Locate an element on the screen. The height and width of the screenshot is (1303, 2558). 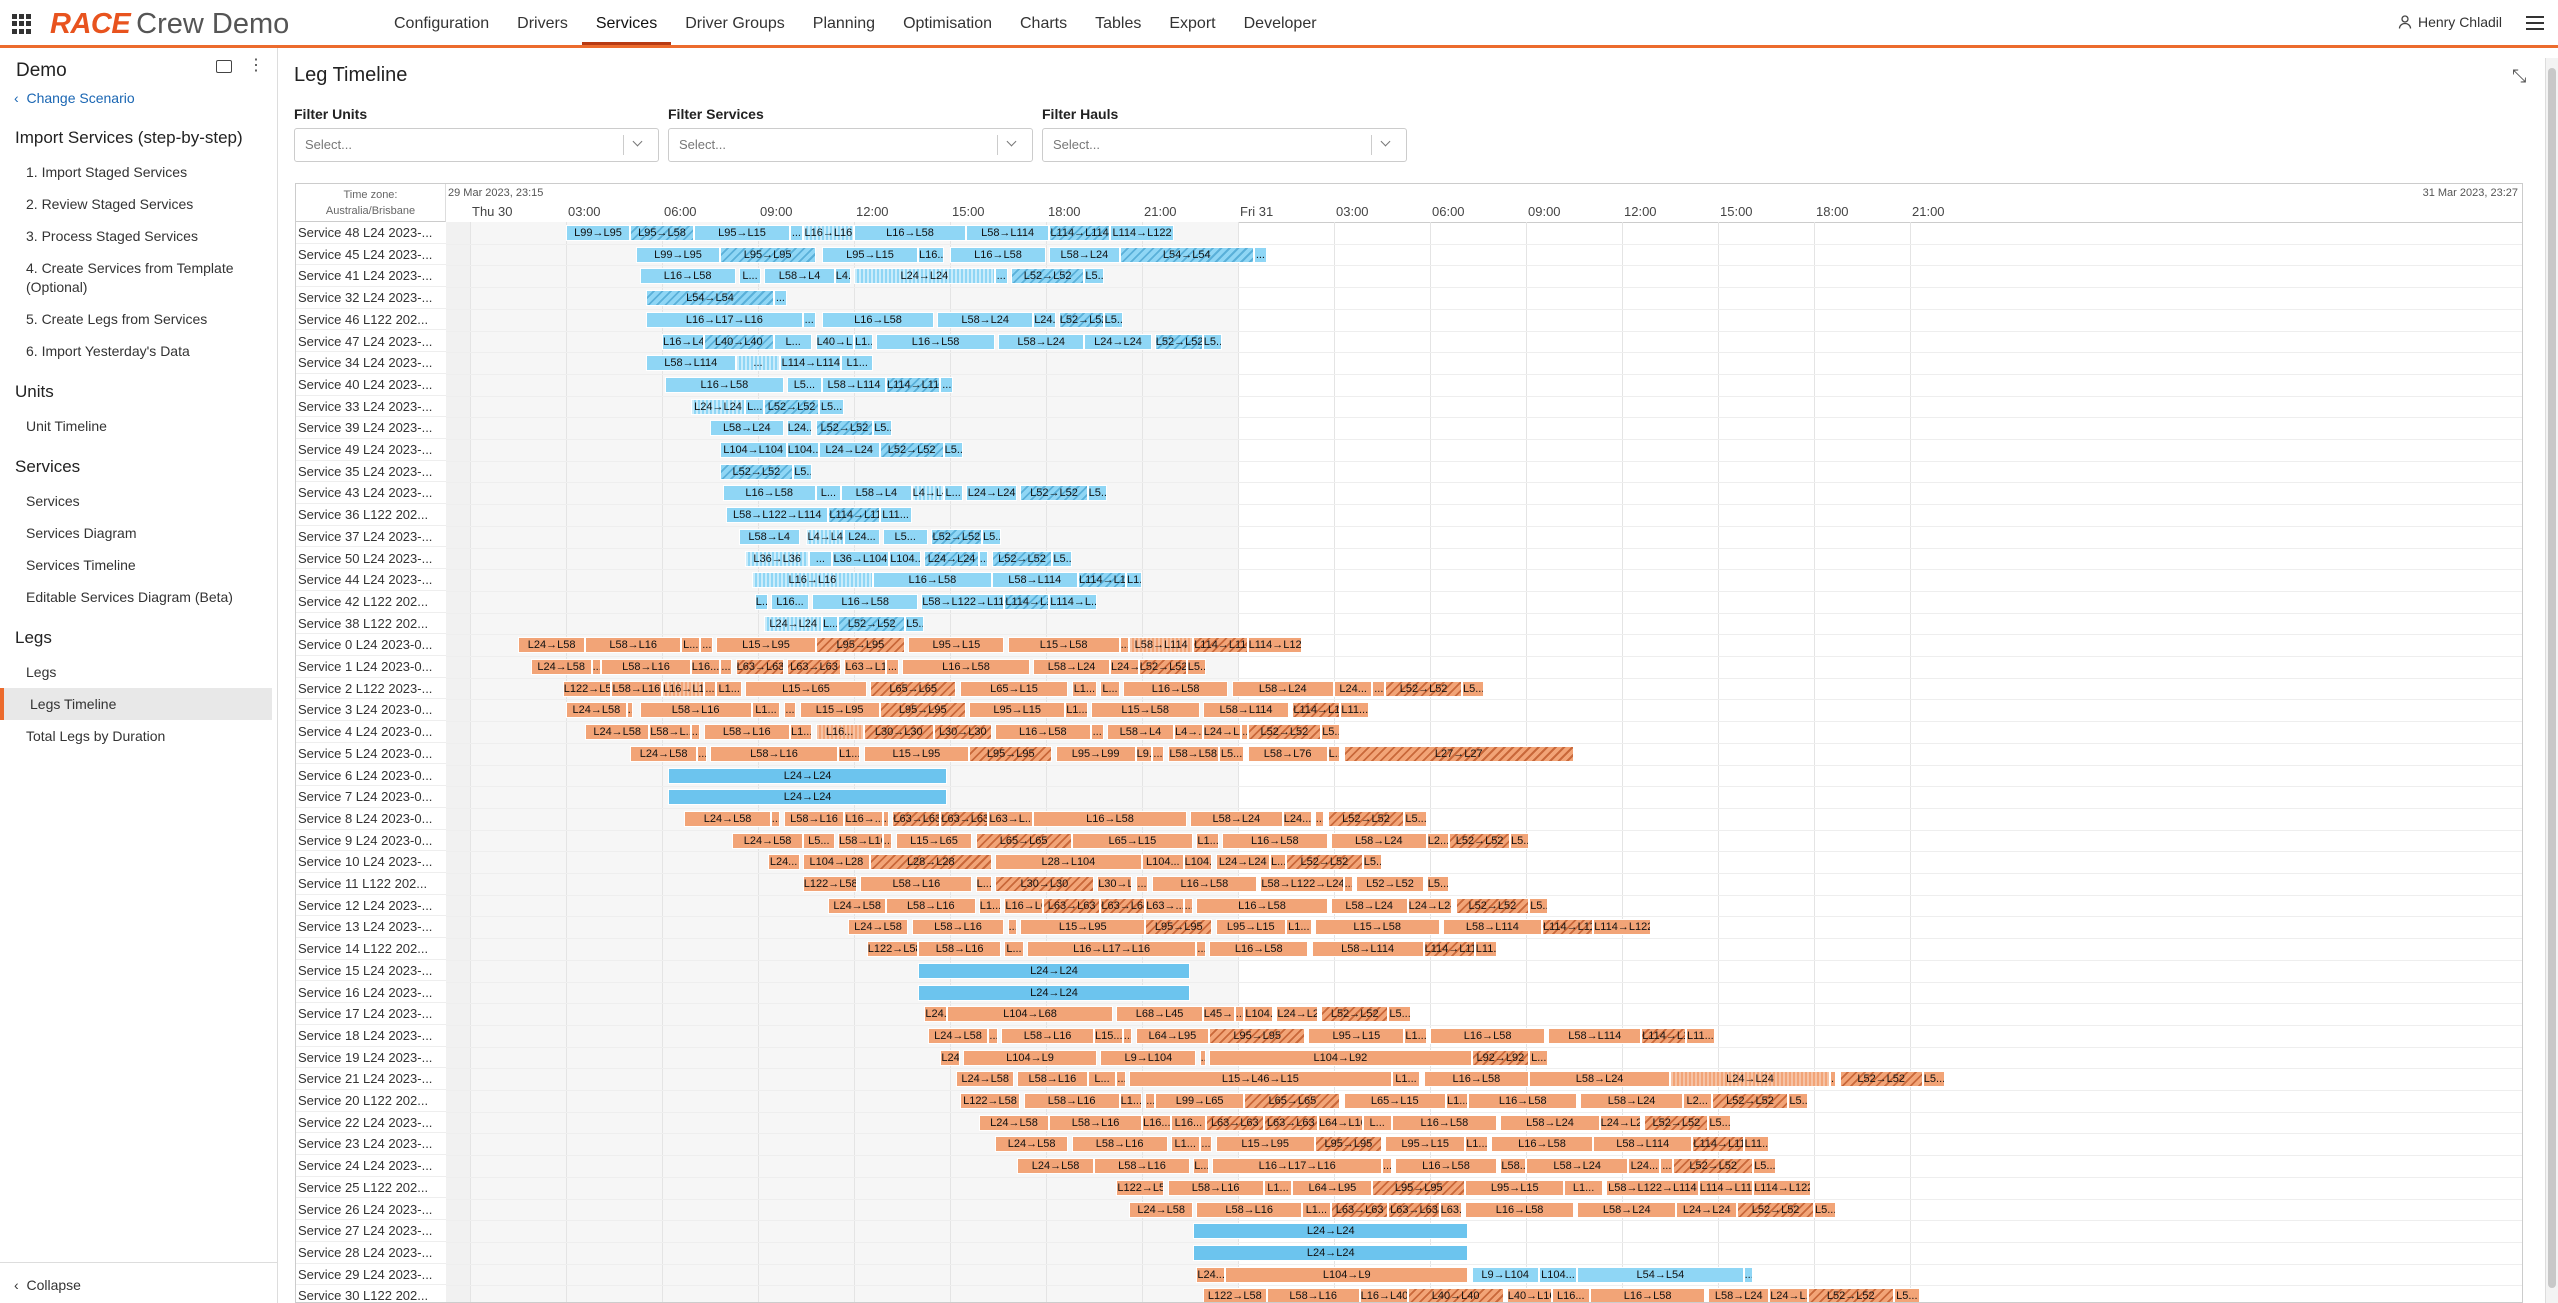
leg-bar: L95→L58 is located at coordinates (662, 233).